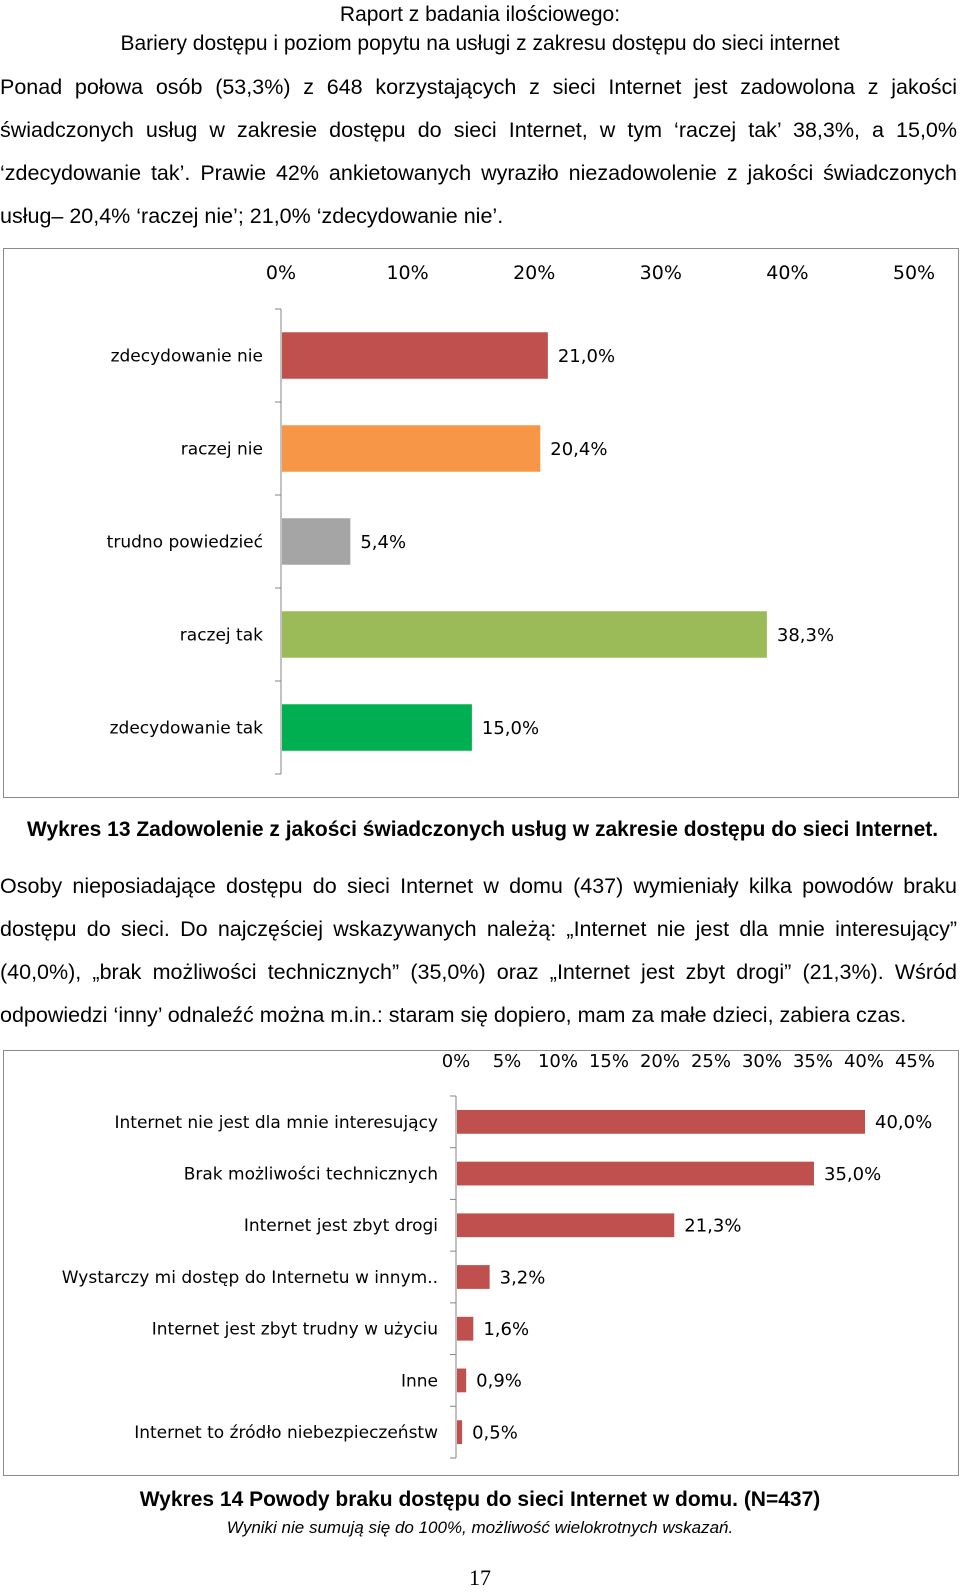 The width and height of the screenshot is (960, 1592). What do you see at coordinates (499, 1381) in the screenshot?
I see `data-label: 0,9%` at bounding box center [499, 1381].